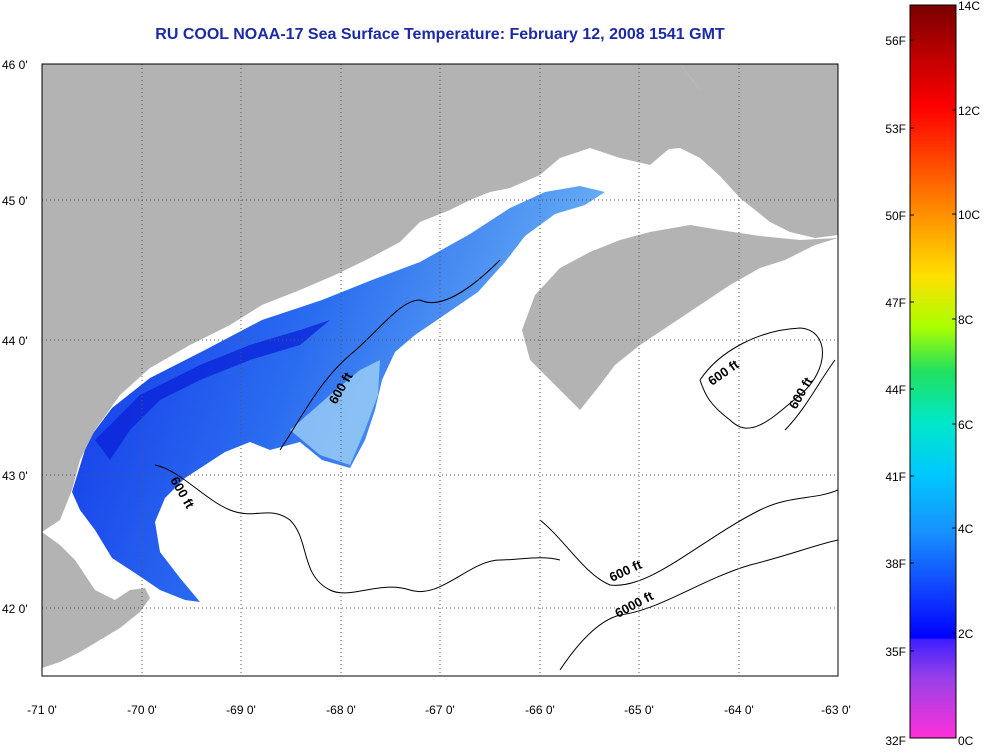 The height and width of the screenshot is (754, 984). Describe the element at coordinates (341, 710) in the screenshot. I see `lon-tick-68: -68 0'` at that location.